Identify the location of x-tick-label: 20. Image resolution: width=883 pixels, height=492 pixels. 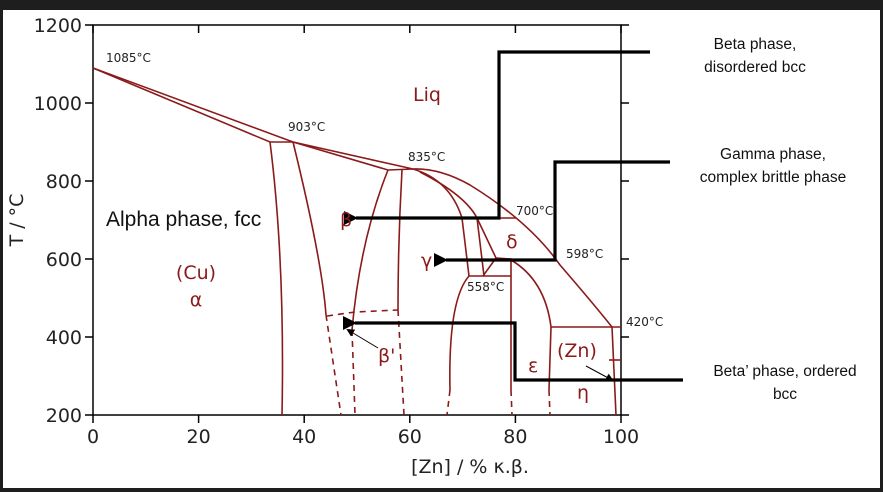
(199, 437).